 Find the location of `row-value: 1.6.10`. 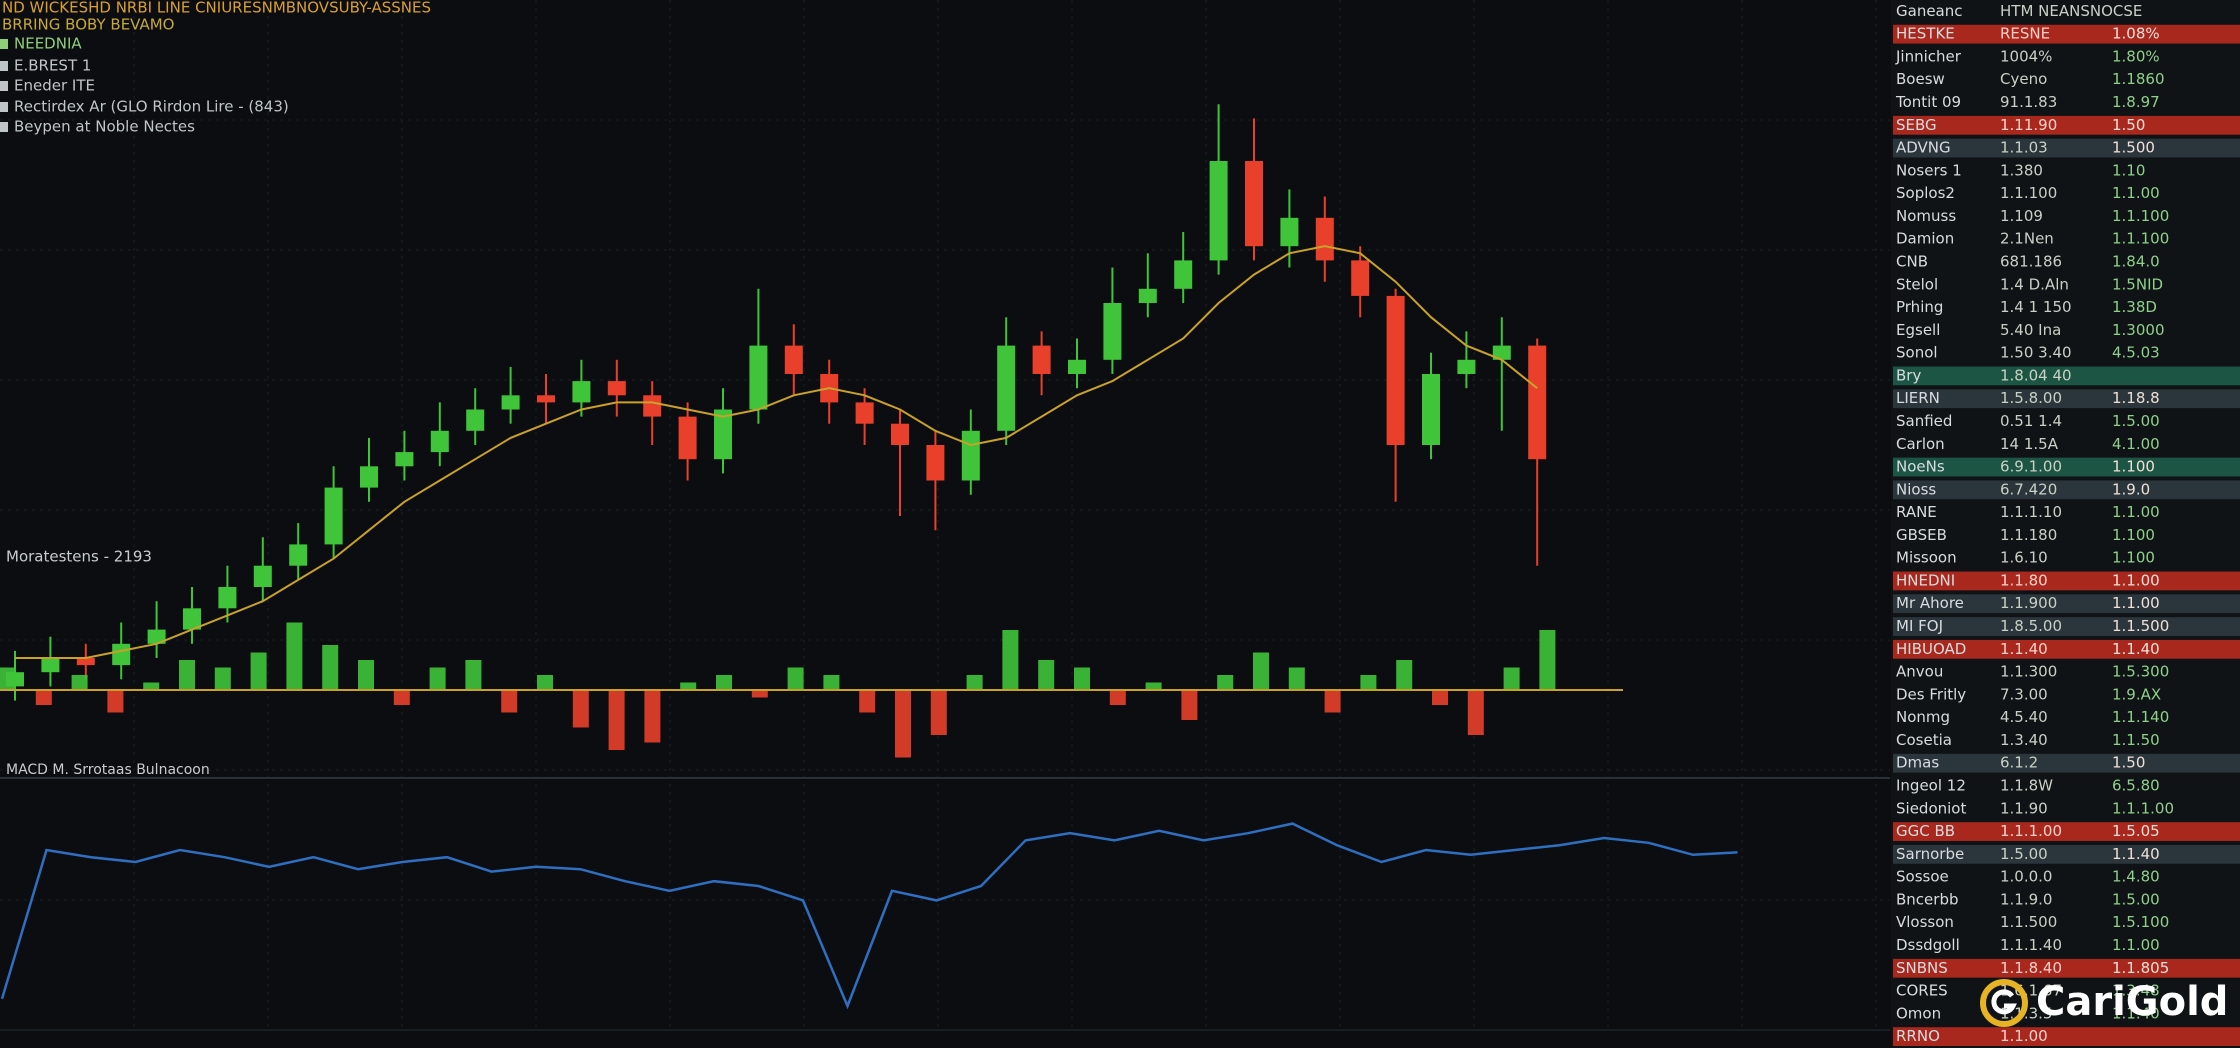

row-value: 1.6.10 is located at coordinates (2024, 558).